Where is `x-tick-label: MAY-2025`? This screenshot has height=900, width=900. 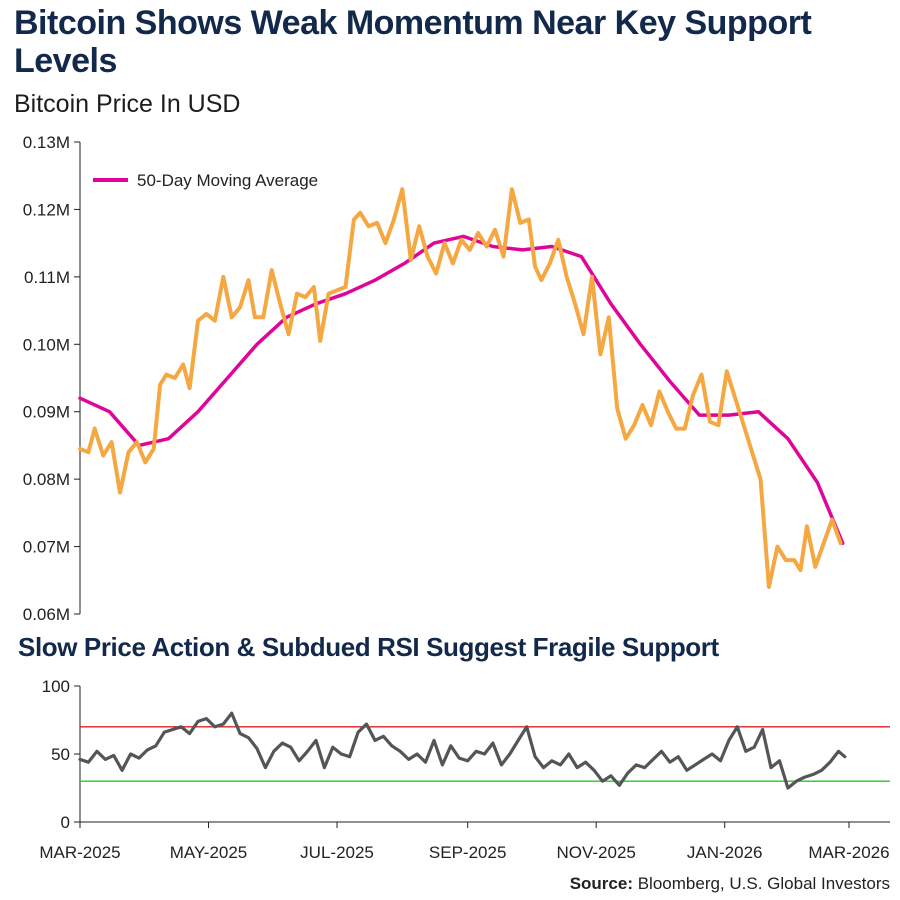
x-tick-label: MAY-2025 is located at coordinates (209, 852).